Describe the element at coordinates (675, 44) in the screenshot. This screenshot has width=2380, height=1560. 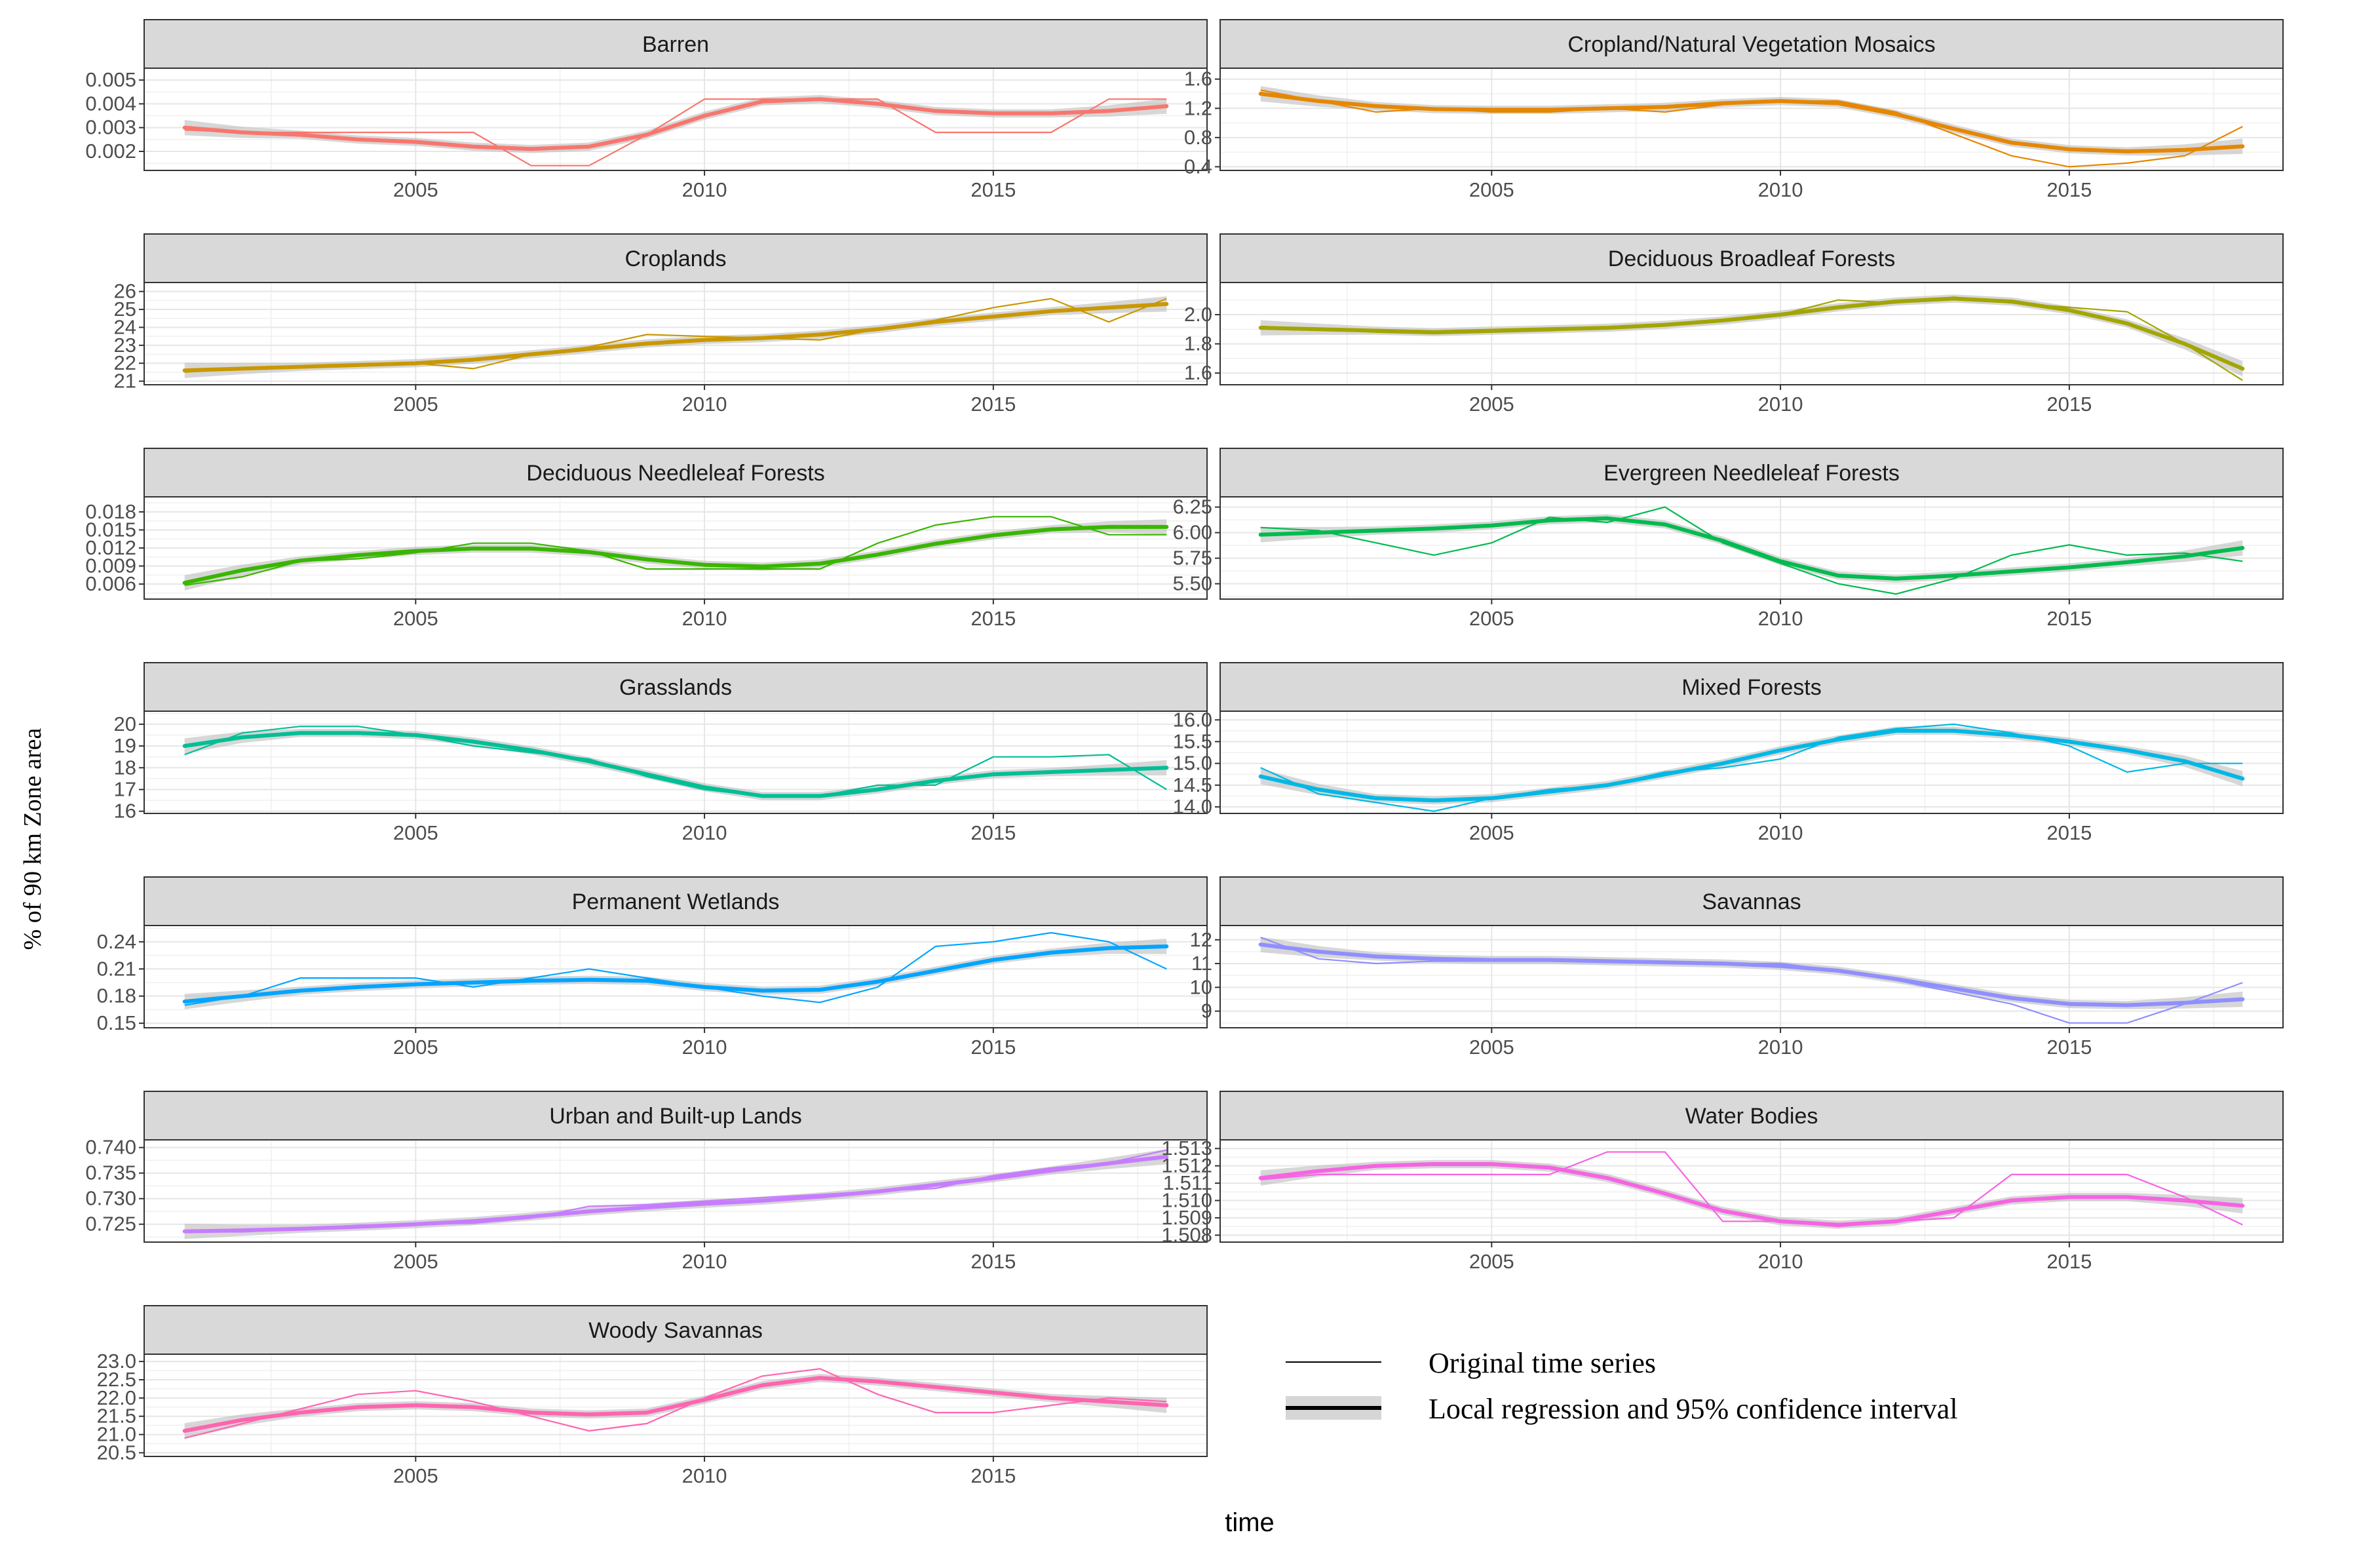
I see `strip-title: Barren` at that location.